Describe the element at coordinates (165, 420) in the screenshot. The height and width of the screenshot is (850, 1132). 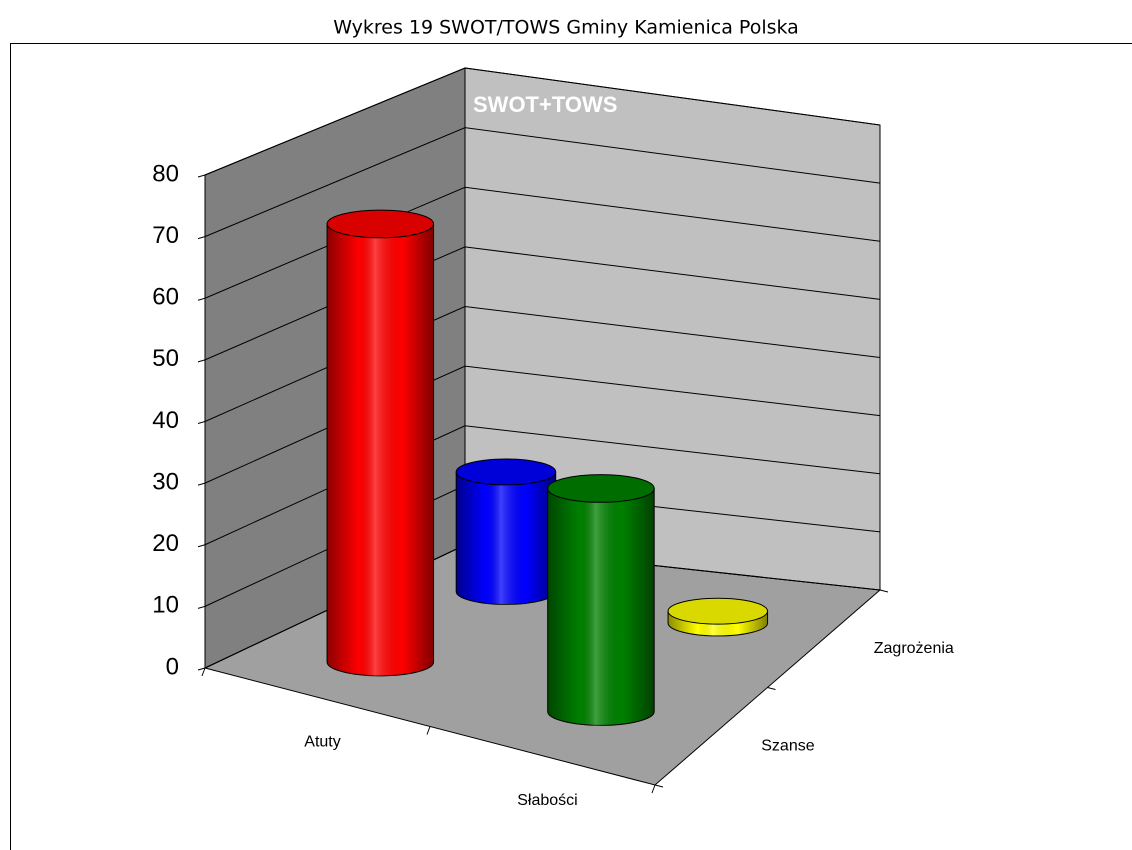
I see `y-tick-label: 40` at that location.